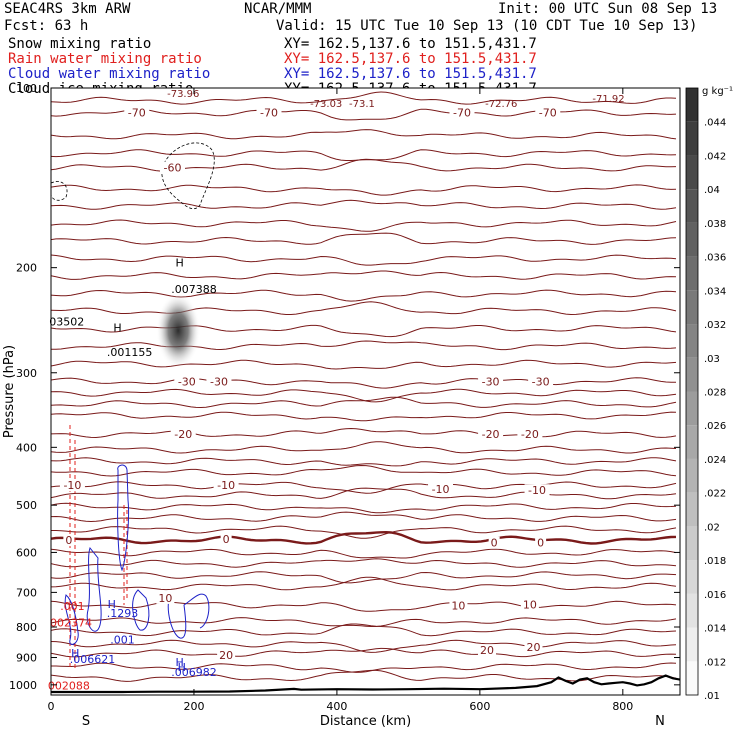 The image size is (740, 740). Describe the element at coordinates (105, 59) in the screenshot. I see `field-name-rain: Rain water mixing ratio` at that location.